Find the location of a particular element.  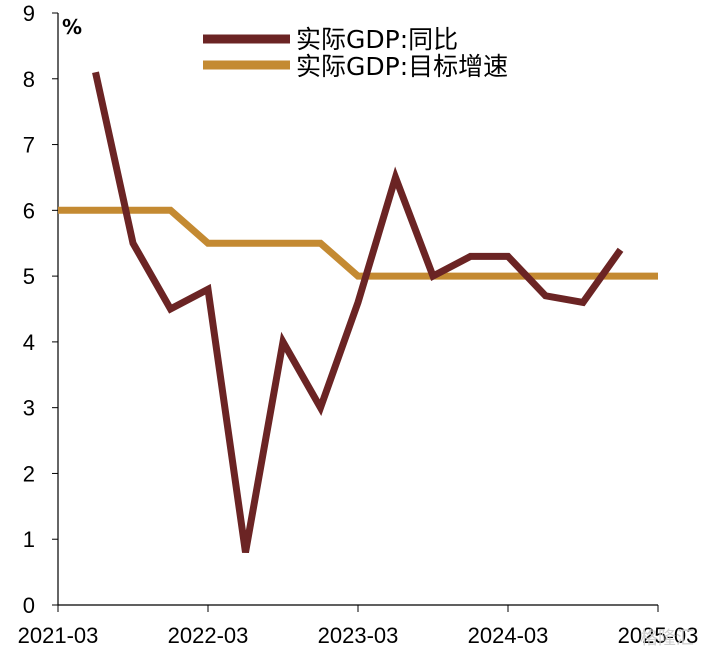

legend: 实际GDP:同比 实际GDP:目标增速 is located at coordinates (355, 53).